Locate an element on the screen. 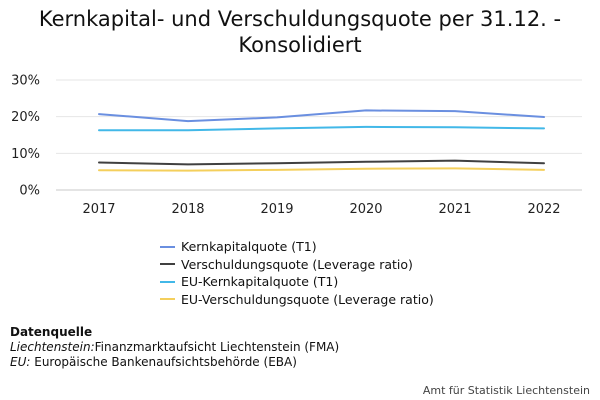 This screenshot has width=600, height=400. source-label-eu: EU: is located at coordinates (20, 362).